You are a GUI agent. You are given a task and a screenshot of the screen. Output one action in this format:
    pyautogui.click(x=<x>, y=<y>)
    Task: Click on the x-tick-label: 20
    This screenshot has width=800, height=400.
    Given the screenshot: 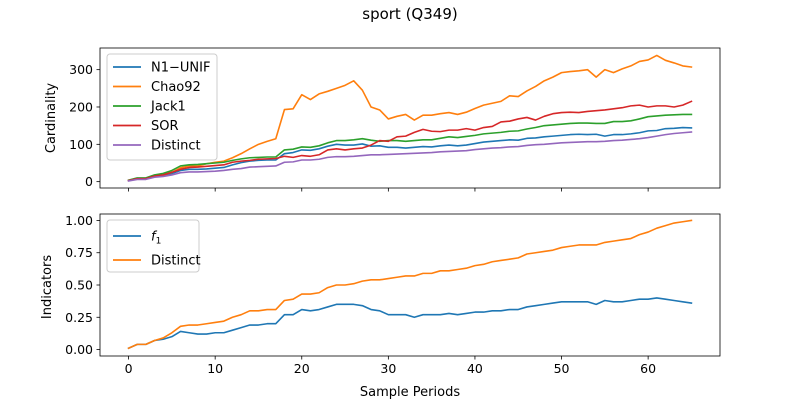 What is the action you would take?
    pyautogui.click(x=302, y=368)
    